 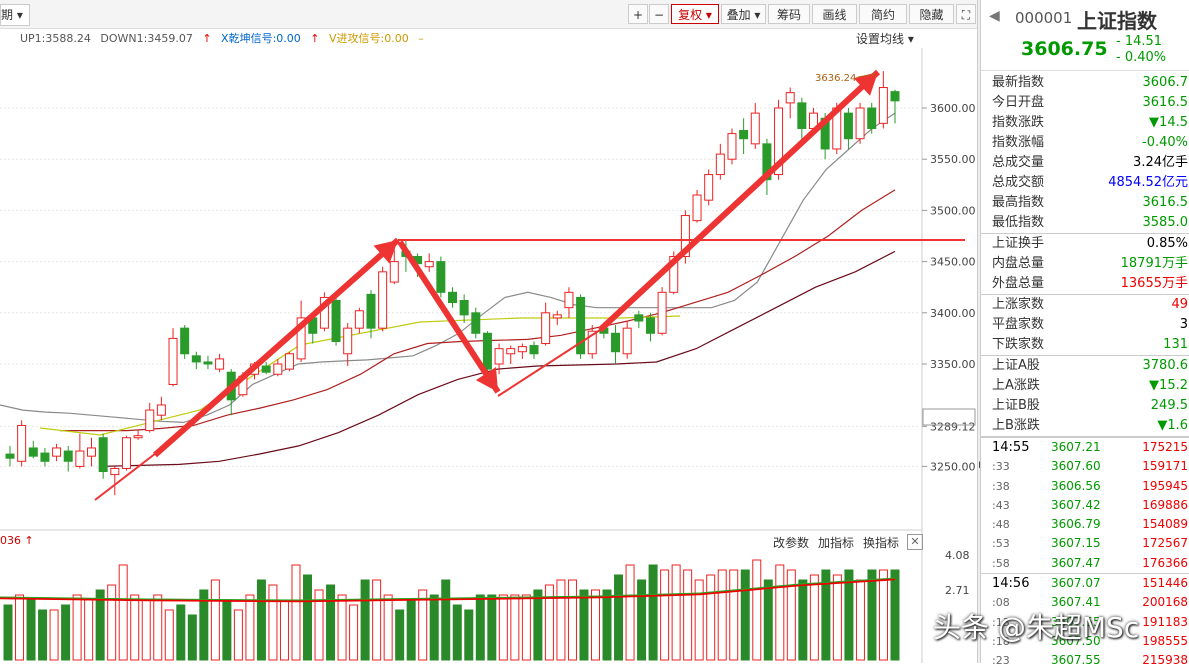 I want to click on change-indicator-button: 换指标, so click(x=881, y=543).